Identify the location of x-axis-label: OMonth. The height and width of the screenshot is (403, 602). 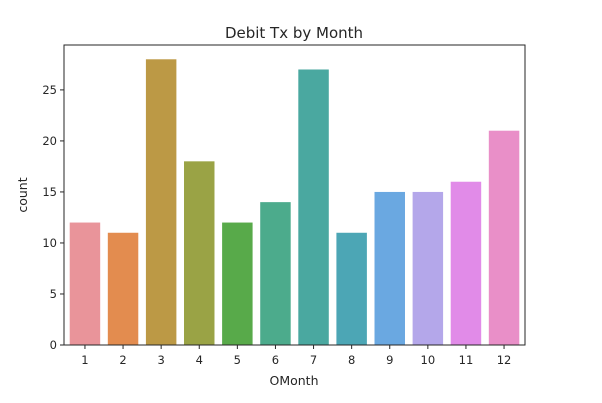
(293, 380).